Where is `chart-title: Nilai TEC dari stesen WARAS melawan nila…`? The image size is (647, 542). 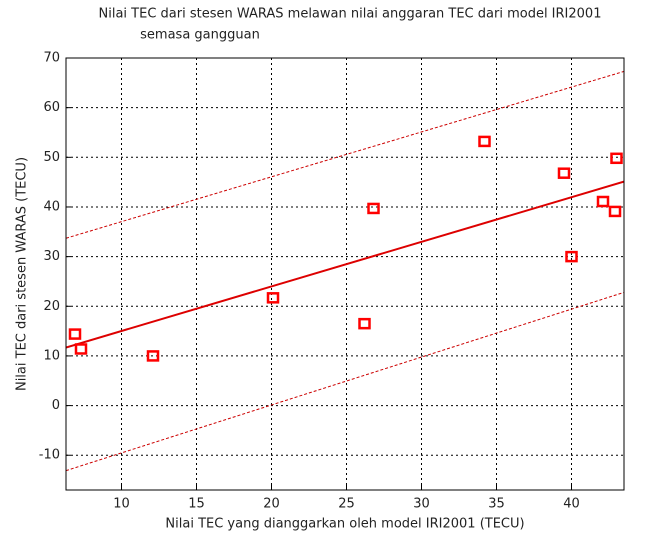
chart-title: Nilai TEC dari stesen WARAS melawan nila… is located at coordinates (350, 14).